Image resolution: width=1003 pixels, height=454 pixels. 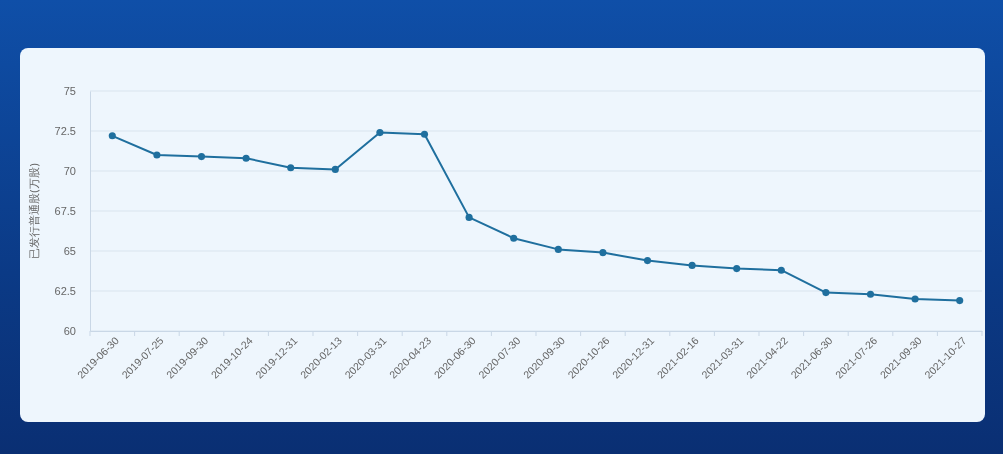 What do you see at coordinates (65, 291) in the screenshot?
I see `y-tick-label: 62.5` at bounding box center [65, 291].